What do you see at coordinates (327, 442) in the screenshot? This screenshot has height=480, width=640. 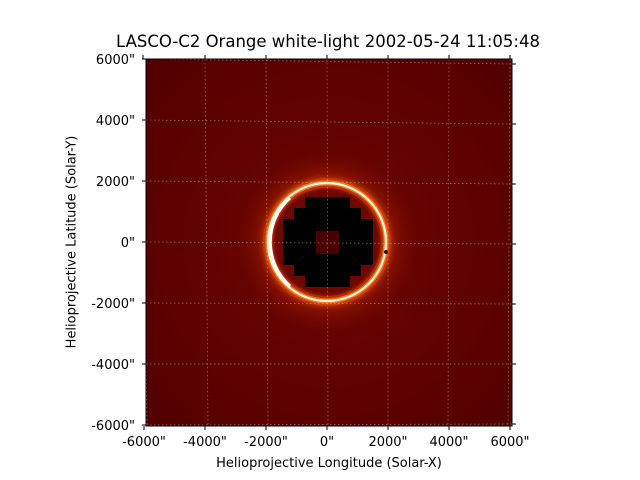 I see `x-tick-label: 0"` at bounding box center [327, 442].